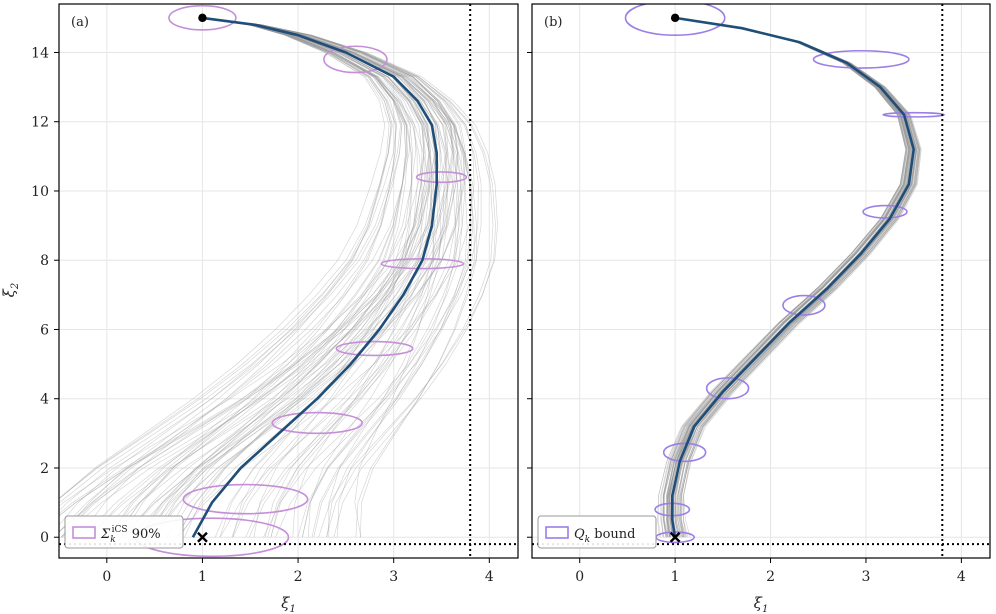 Image resolution: width=996 pixels, height=614 pixels. I want to click on y-tick-label: 10, so click(40, 192).